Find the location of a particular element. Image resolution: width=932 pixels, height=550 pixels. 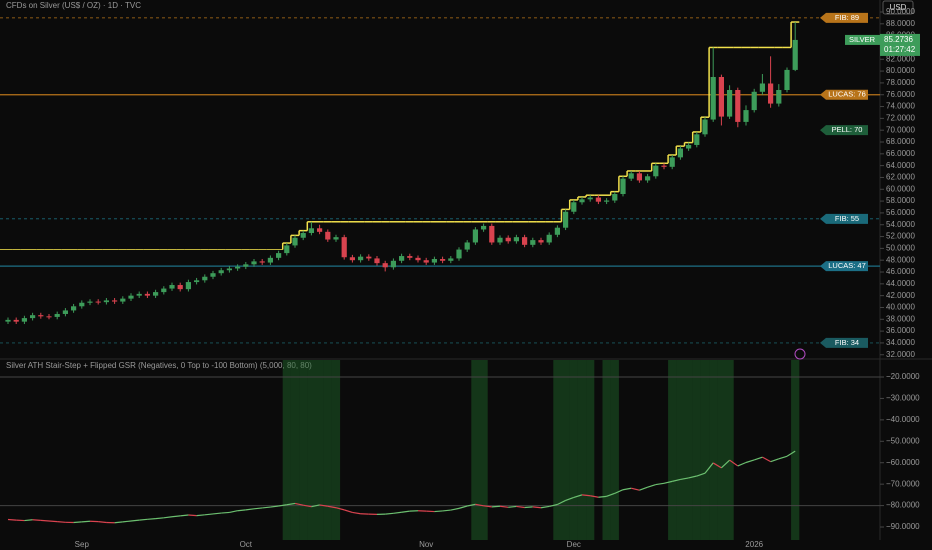

y-tick-label: 54.0000 is located at coordinates (900, 224).